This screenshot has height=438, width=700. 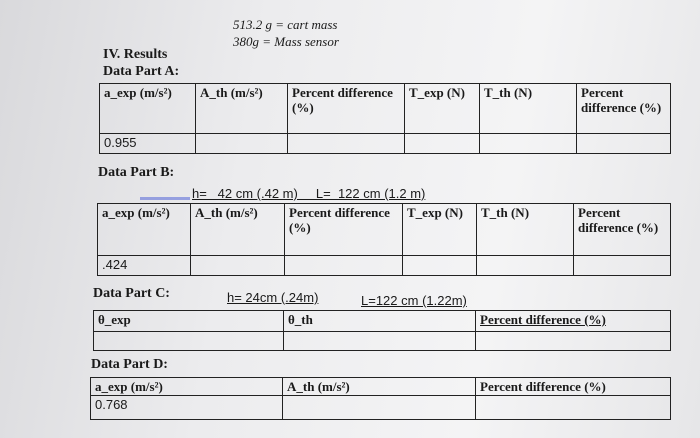 I want to click on part-d-label: Data Part D:, so click(x=129, y=364).